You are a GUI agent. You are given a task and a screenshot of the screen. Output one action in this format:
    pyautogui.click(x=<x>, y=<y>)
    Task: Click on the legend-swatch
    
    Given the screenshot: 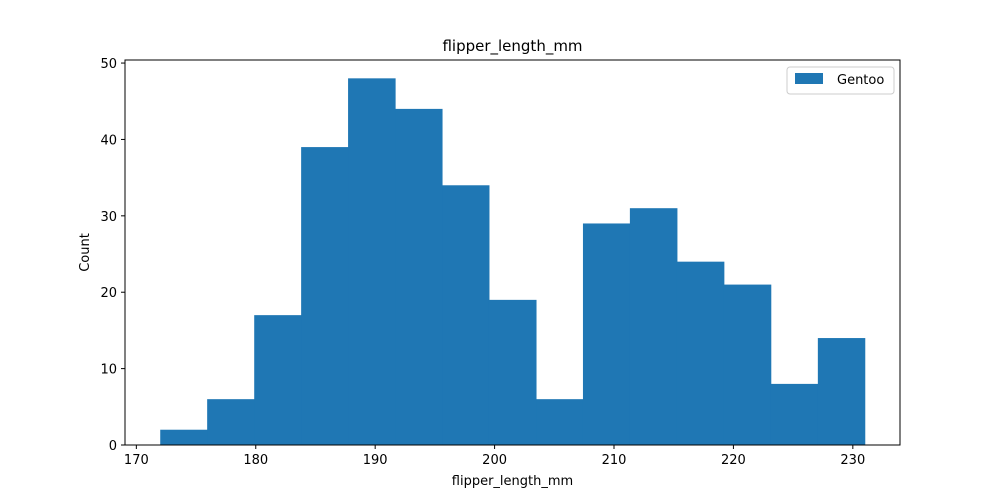 What is the action you would take?
    pyautogui.click(x=809, y=78)
    